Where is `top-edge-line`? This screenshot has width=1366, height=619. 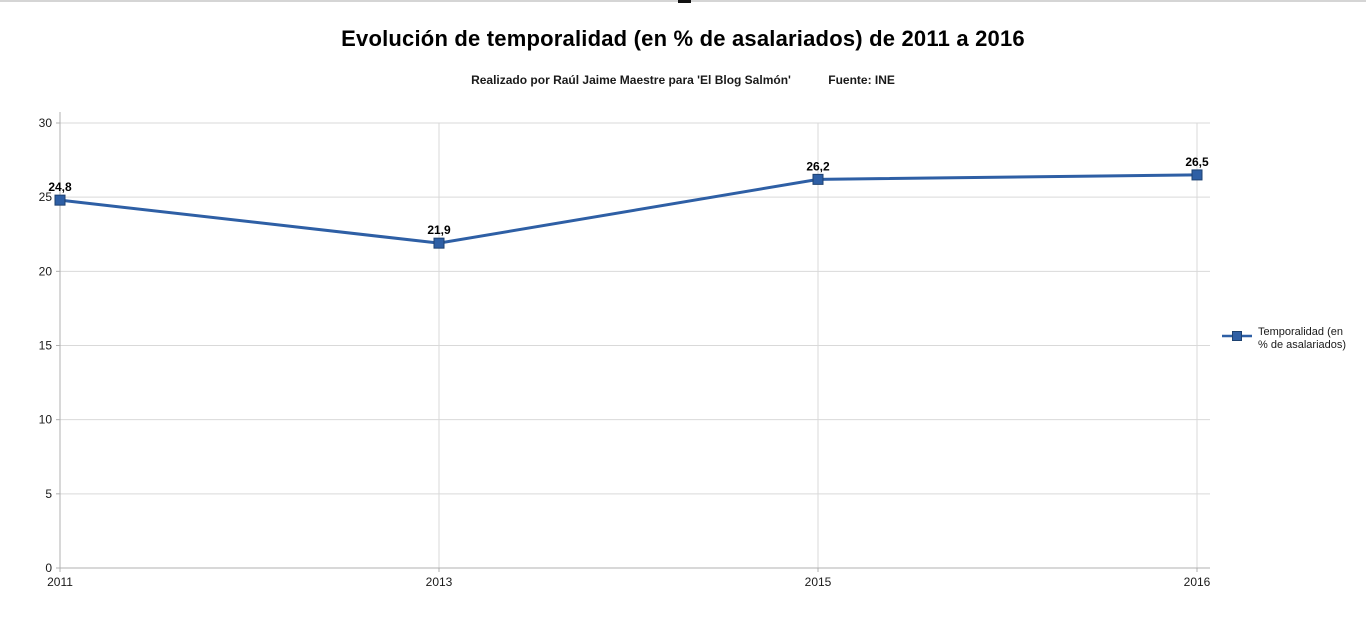 top-edge-line is located at coordinates (683, 1).